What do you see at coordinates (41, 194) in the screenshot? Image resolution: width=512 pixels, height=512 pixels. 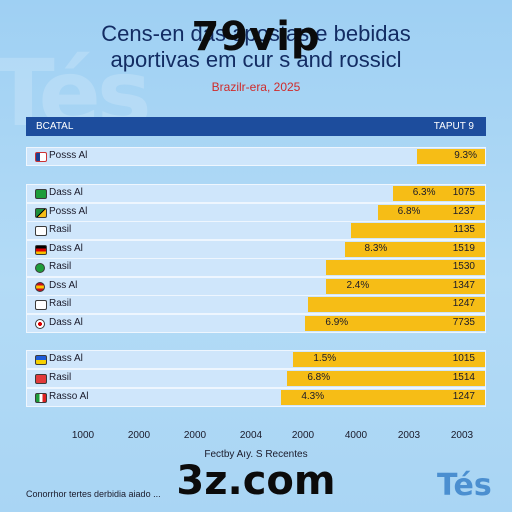 I see `green-flag-icon` at bounding box center [41, 194].